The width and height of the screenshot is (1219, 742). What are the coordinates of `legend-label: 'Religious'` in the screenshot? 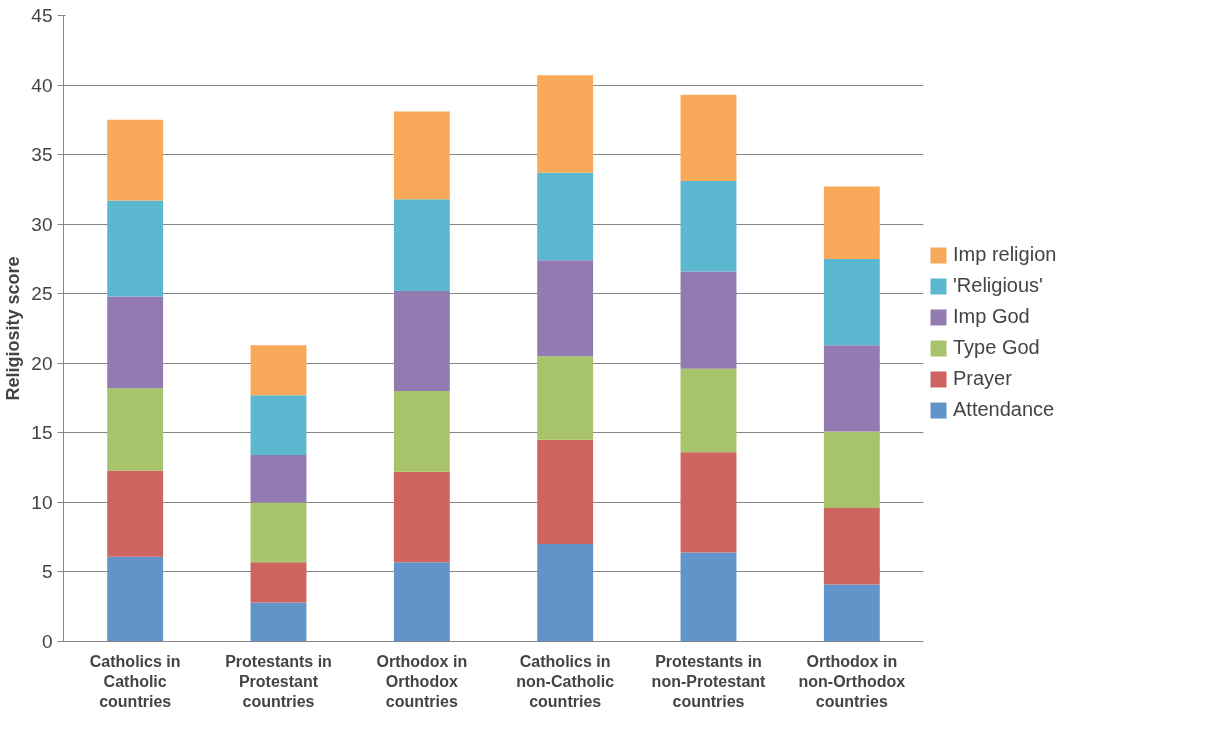 It's located at (998, 285).